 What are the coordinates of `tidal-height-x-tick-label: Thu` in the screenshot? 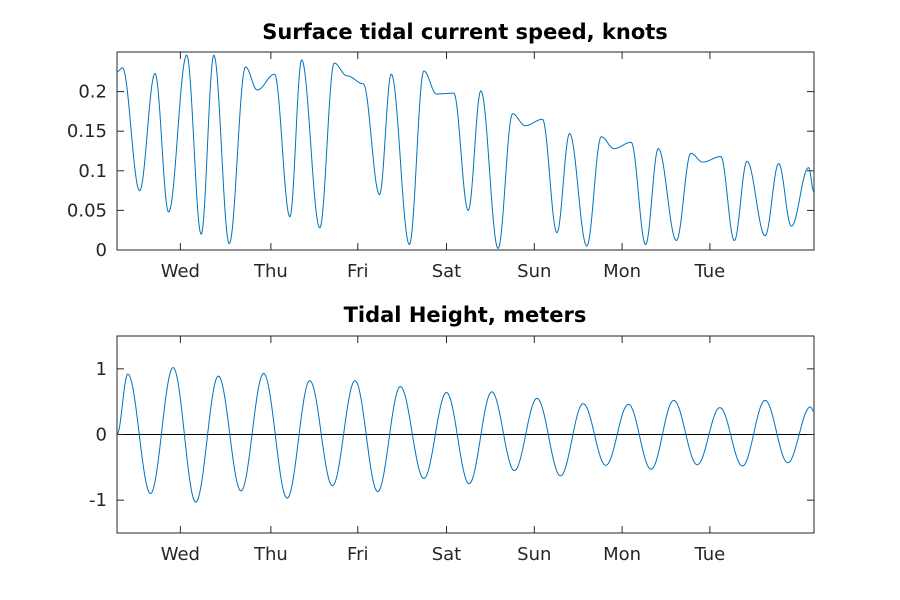 It's located at (270, 554).